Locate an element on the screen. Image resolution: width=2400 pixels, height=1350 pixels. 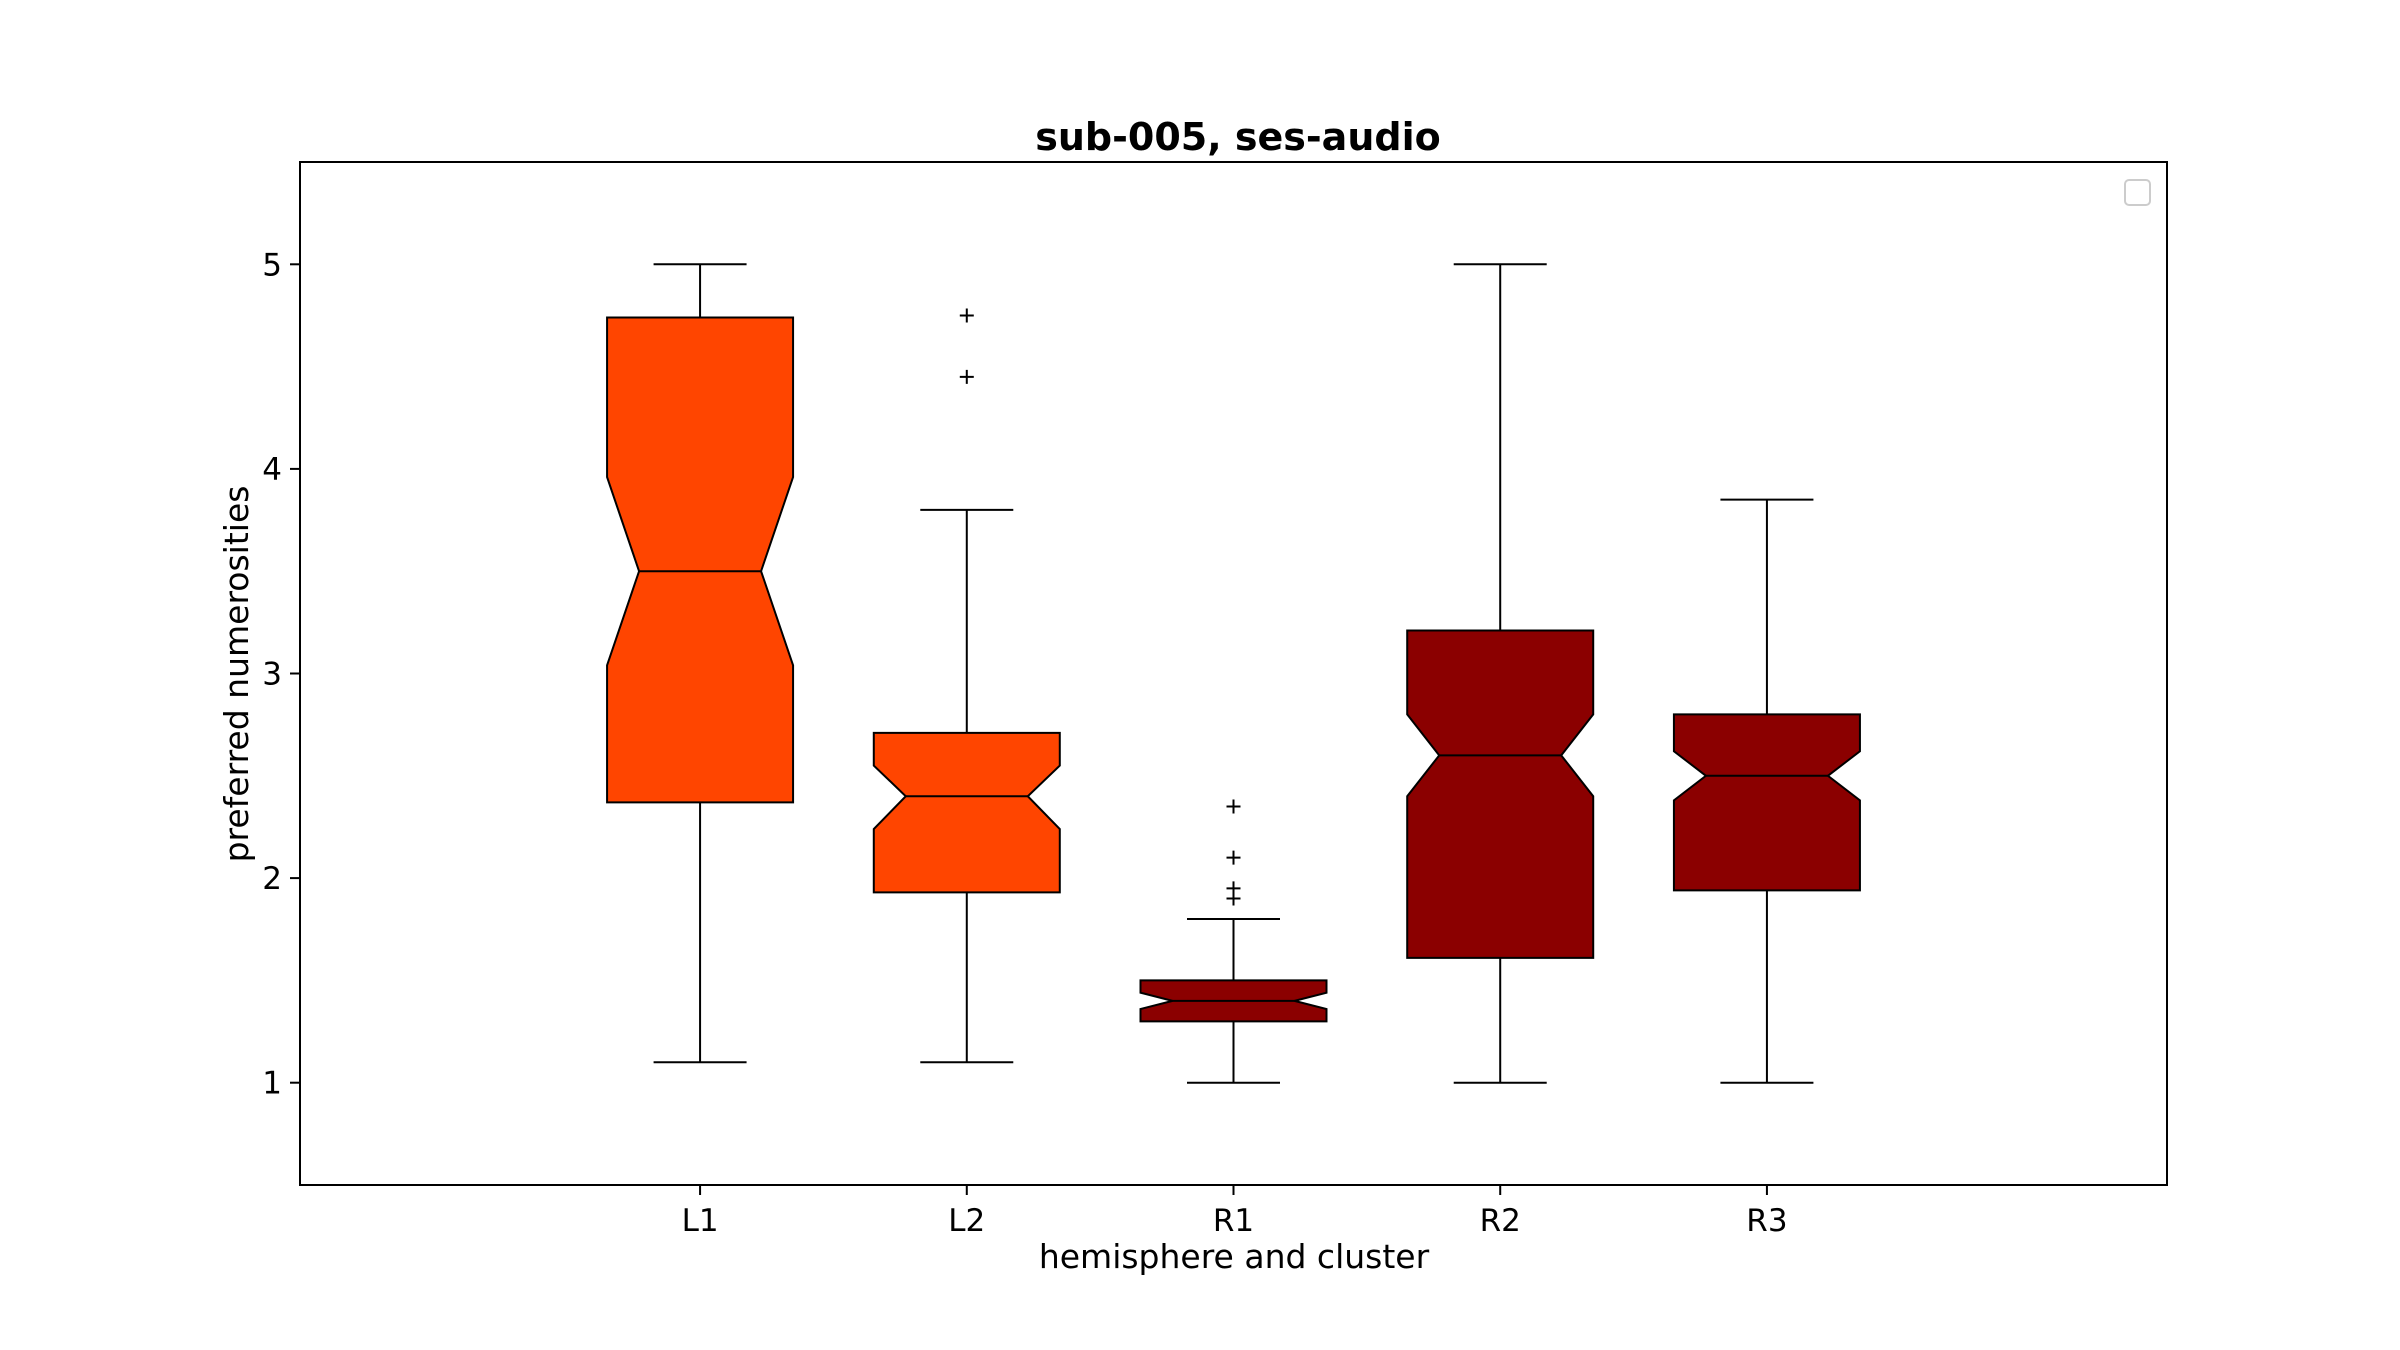
chart-title: sub-005, ses-audio is located at coordinates (1237, 137).